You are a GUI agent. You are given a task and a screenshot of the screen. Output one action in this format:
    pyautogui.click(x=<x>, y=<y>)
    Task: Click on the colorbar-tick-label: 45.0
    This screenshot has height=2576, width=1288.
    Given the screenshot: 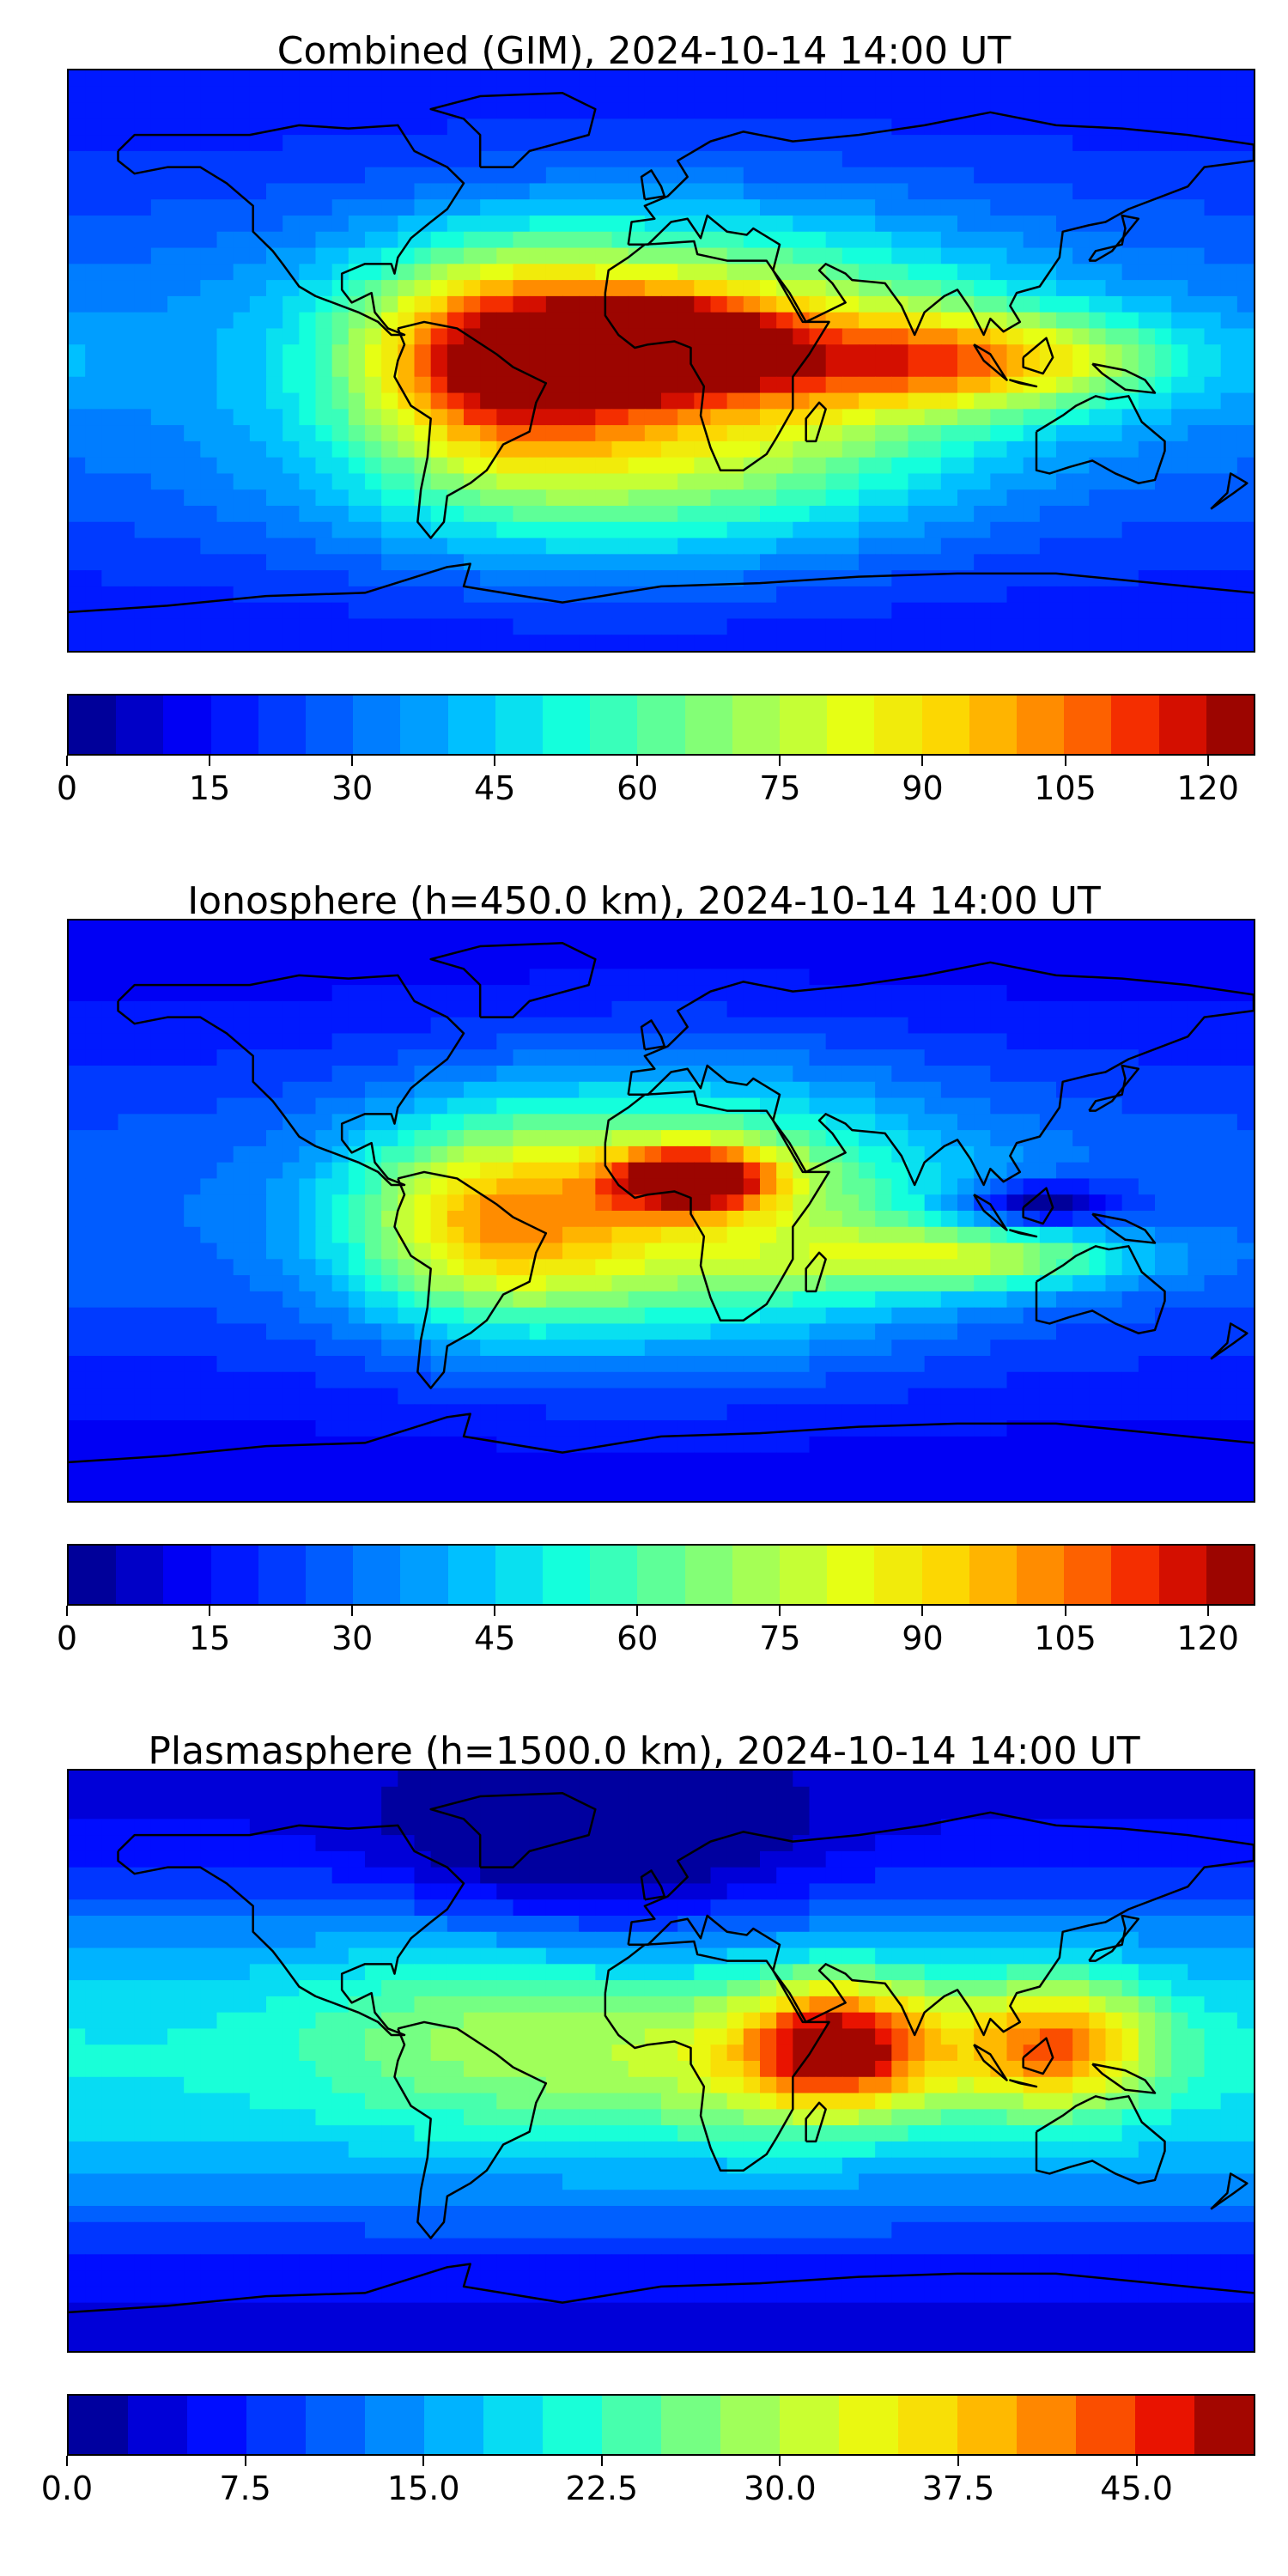 What is the action you would take?
    pyautogui.click(x=1136, y=2488)
    